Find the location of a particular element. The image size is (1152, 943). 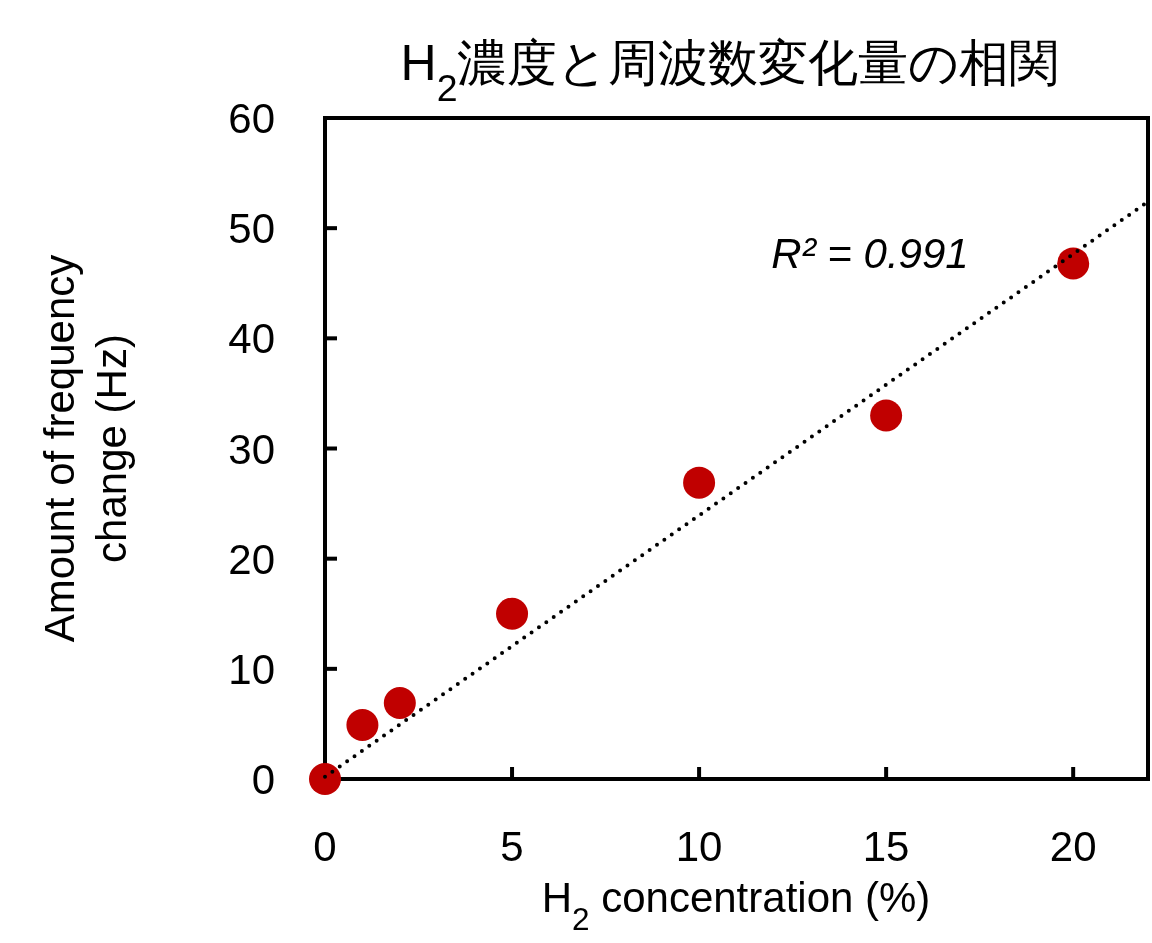

chart-title: H$_{2}$濃度と周波数変化量の相関 is located at coordinates (730, 72).